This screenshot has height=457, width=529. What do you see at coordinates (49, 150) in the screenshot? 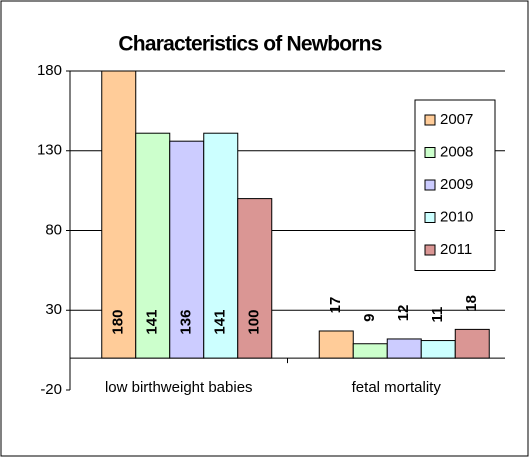
I see `y-tick-label: 130` at bounding box center [49, 150].